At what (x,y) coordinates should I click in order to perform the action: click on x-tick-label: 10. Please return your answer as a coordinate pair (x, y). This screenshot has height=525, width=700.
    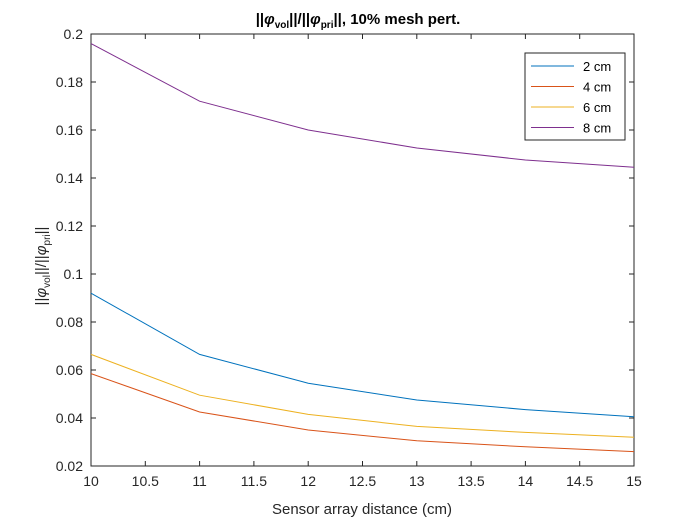
    Looking at the image, I should click on (91, 481).